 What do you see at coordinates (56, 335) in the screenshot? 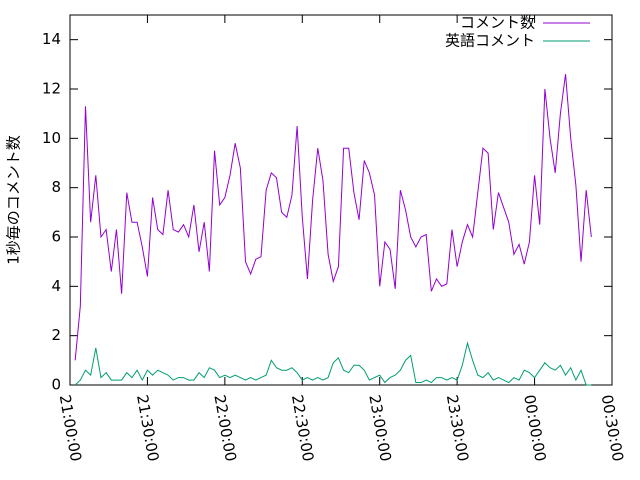
I see `y-tick-label: 2` at bounding box center [56, 335].